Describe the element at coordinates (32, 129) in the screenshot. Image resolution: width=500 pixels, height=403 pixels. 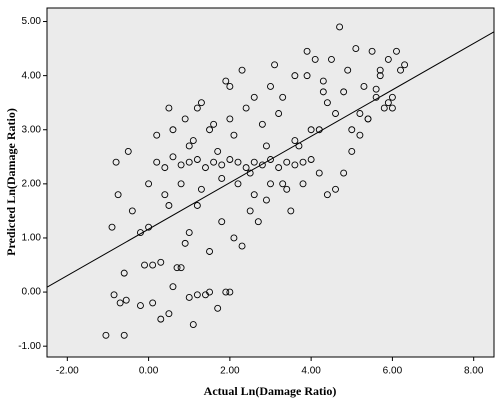
I see `y-tick-label: 3.00` at that location.